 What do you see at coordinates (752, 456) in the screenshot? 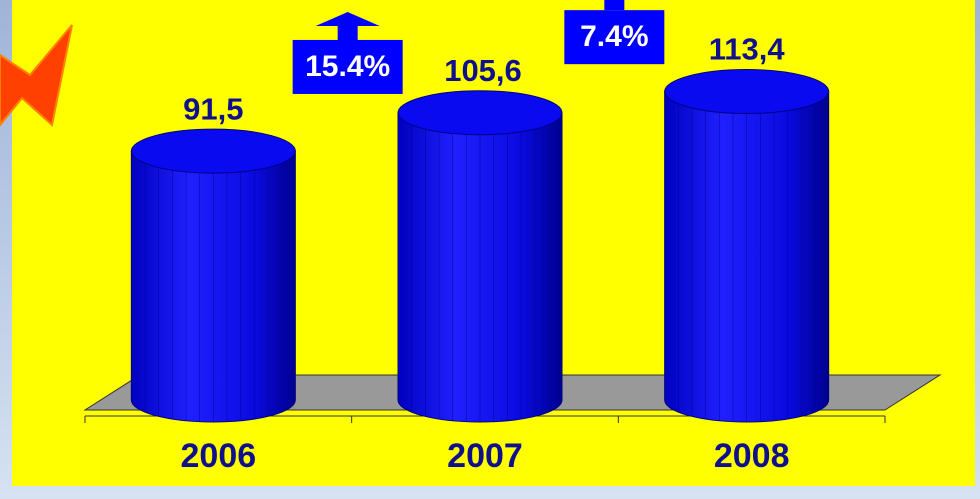
I see `x-tick-label: 2008` at bounding box center [752, 456].